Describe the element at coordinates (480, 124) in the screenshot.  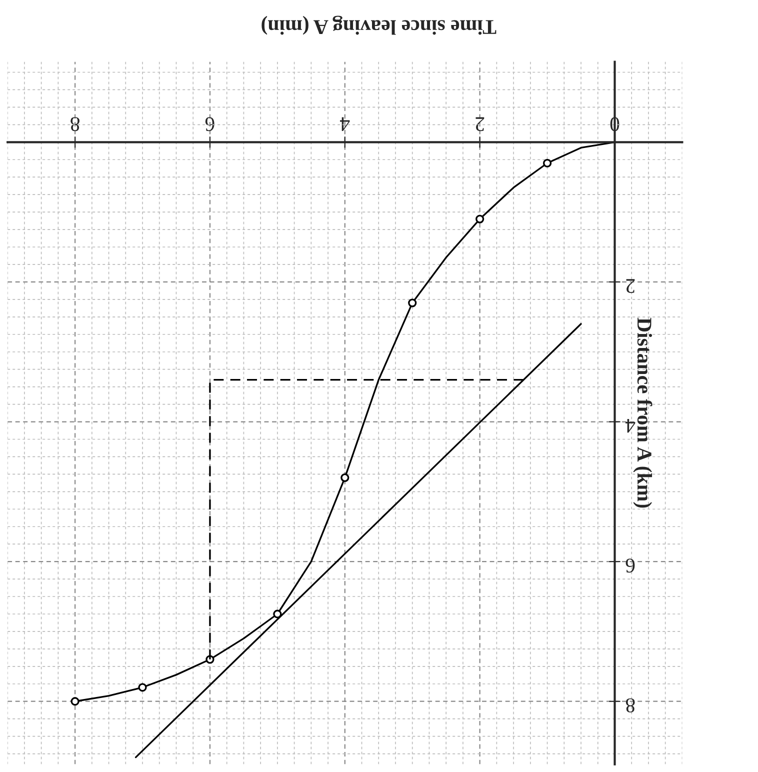
I see `x-tick-label: 2` at that location.